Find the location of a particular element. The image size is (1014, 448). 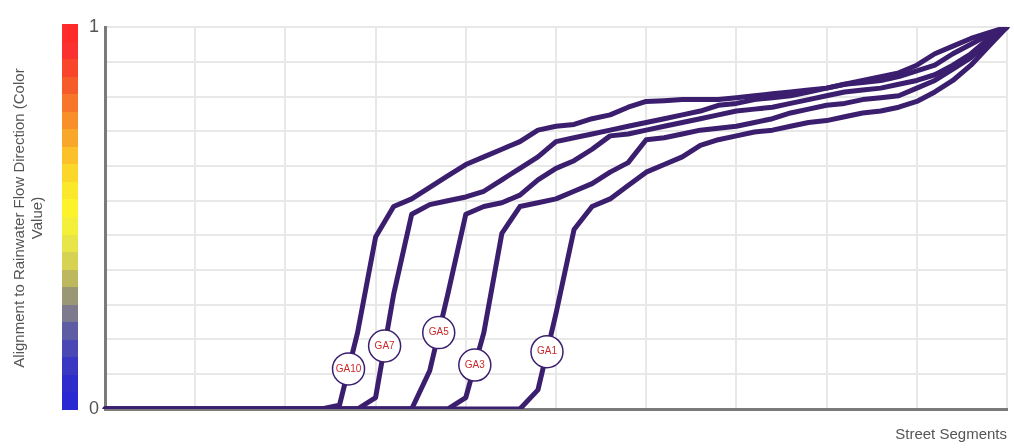

y-tick-label: 1 is located at coordinates (93, 25).